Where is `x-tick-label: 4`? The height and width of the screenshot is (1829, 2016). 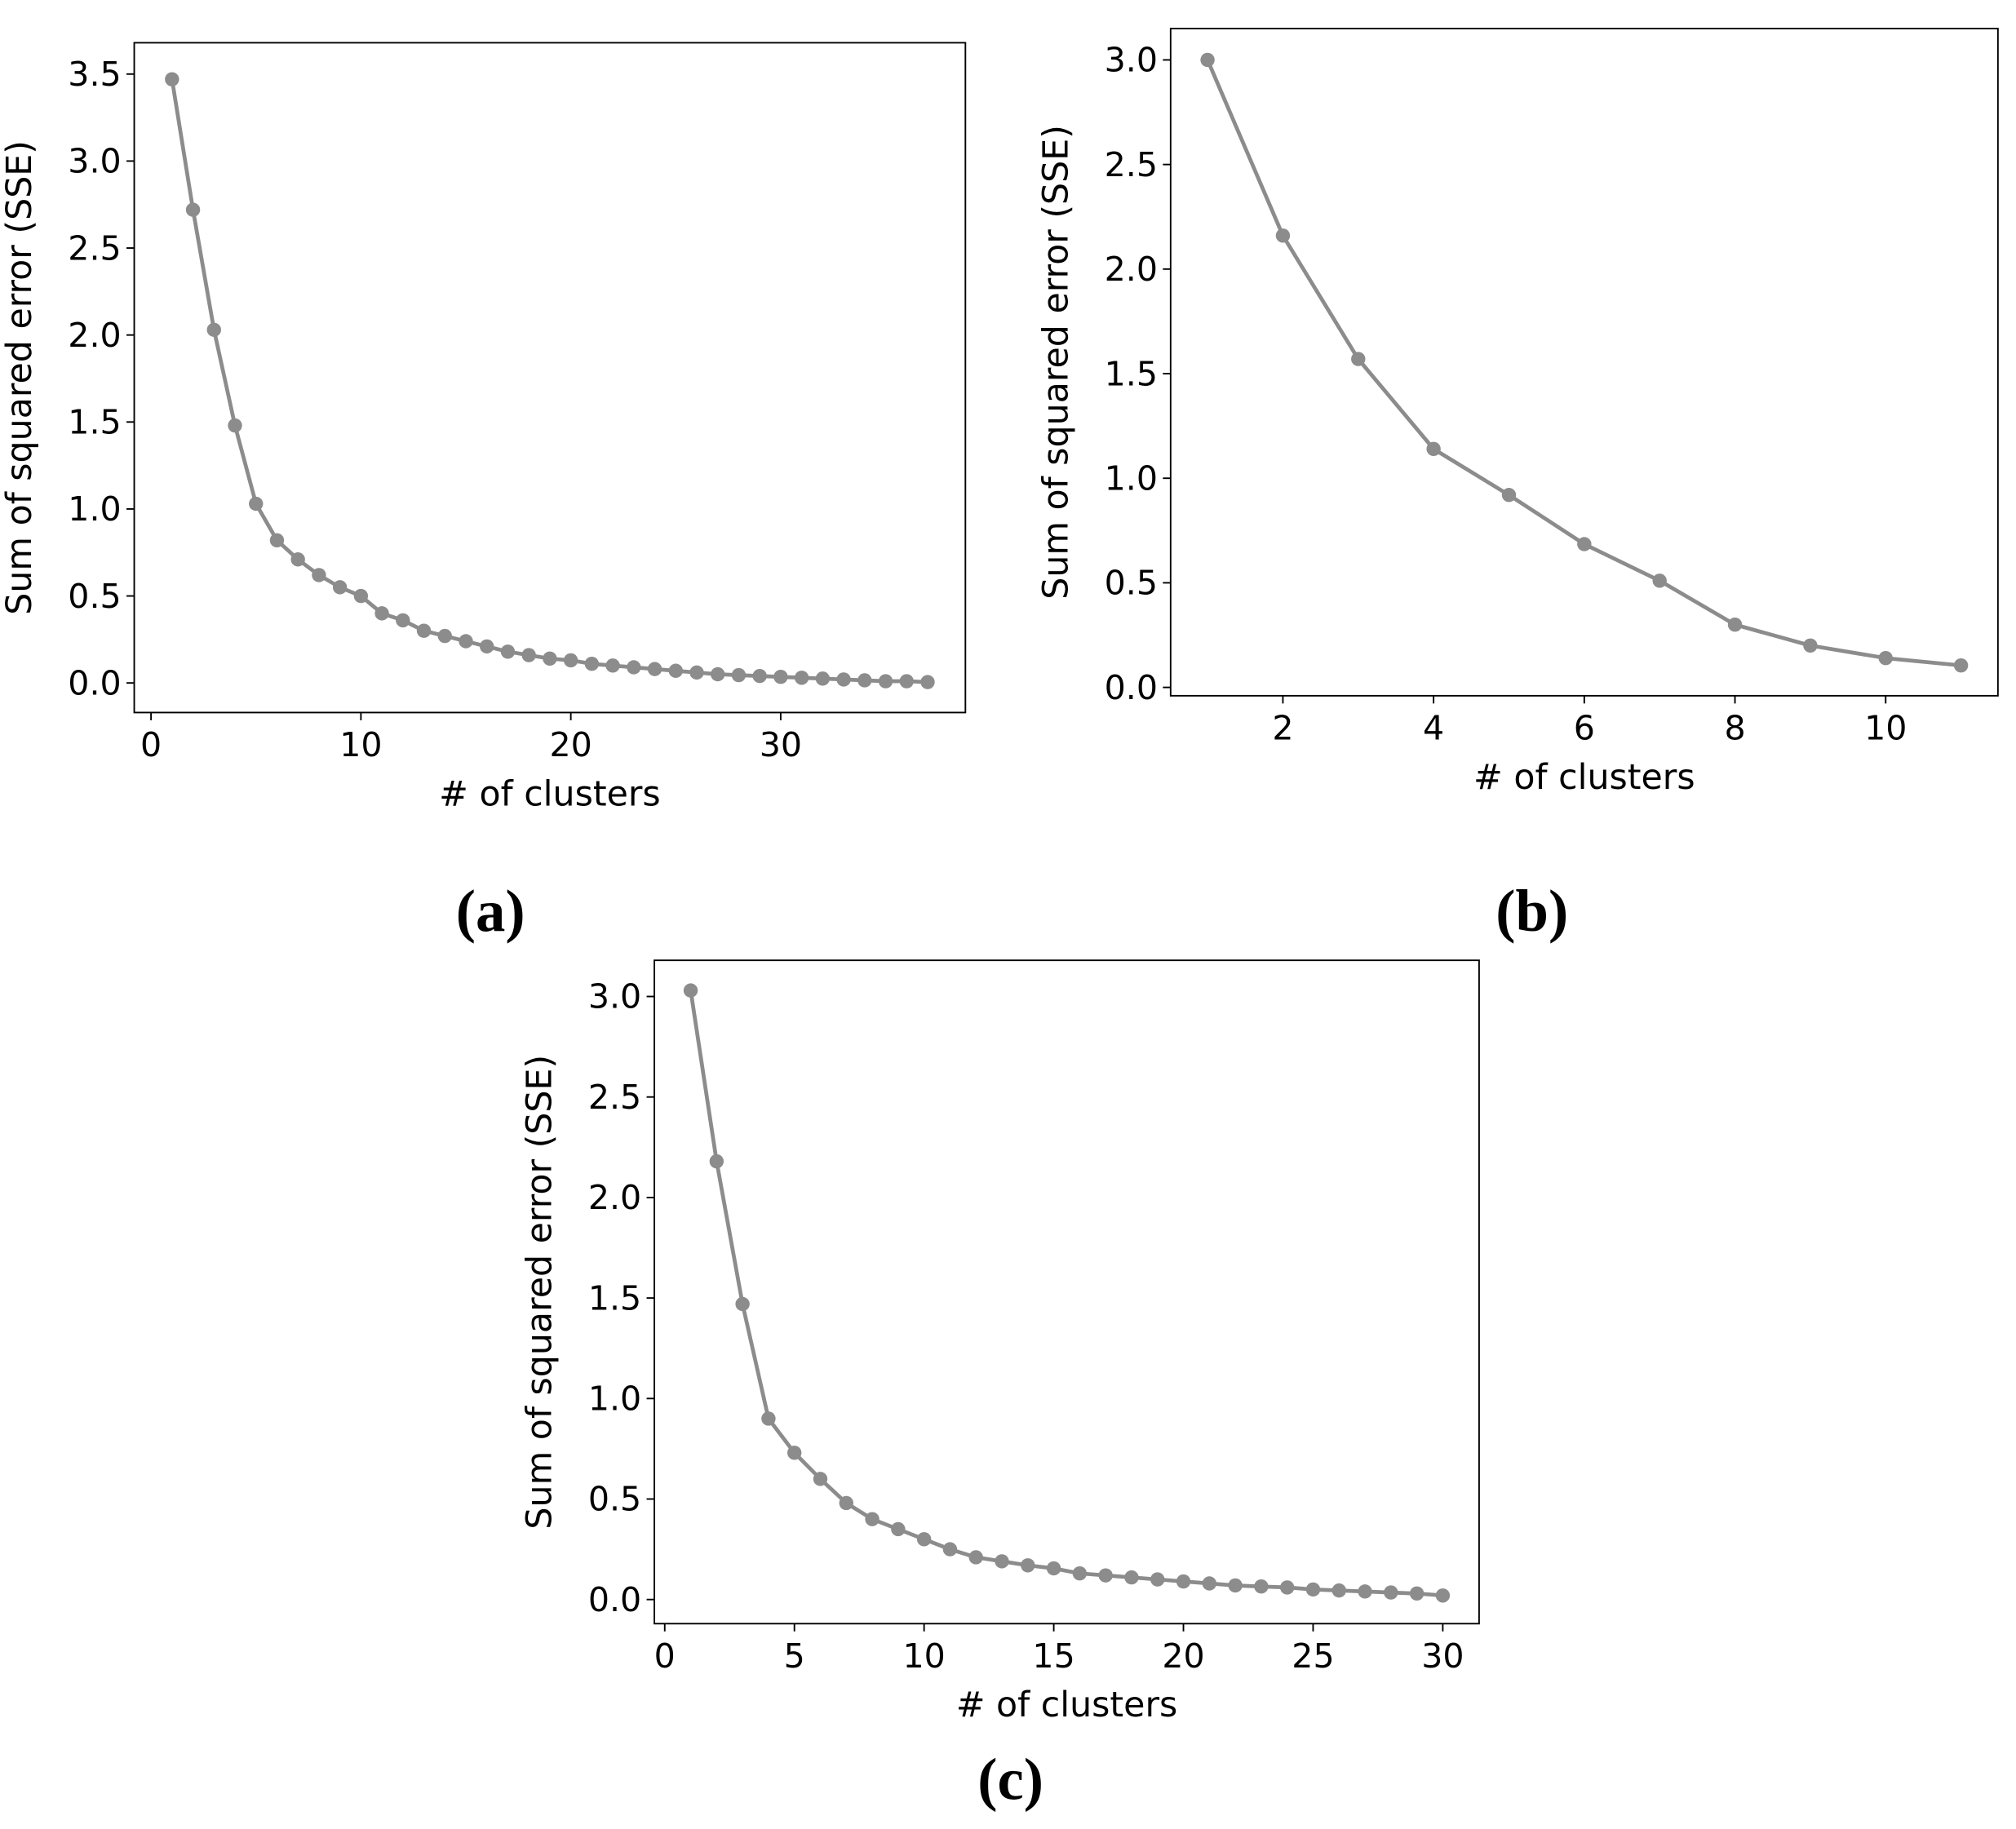 x-tick-label: 4 is located at coordinates (1433, 728).